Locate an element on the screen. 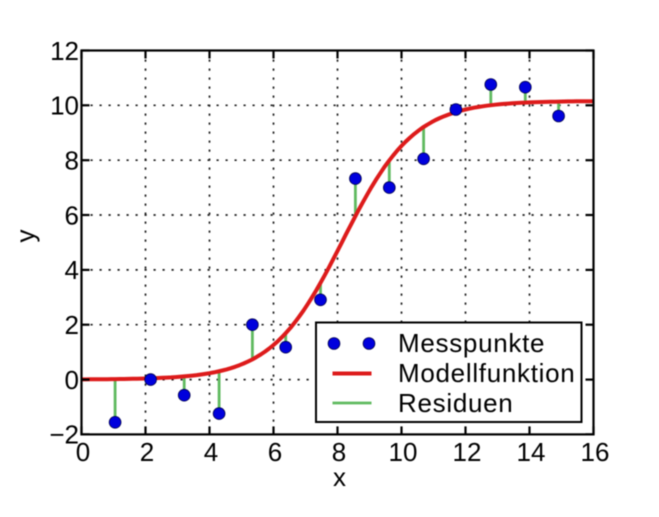  svg-text: −2 is located at coordinates (64, 435).